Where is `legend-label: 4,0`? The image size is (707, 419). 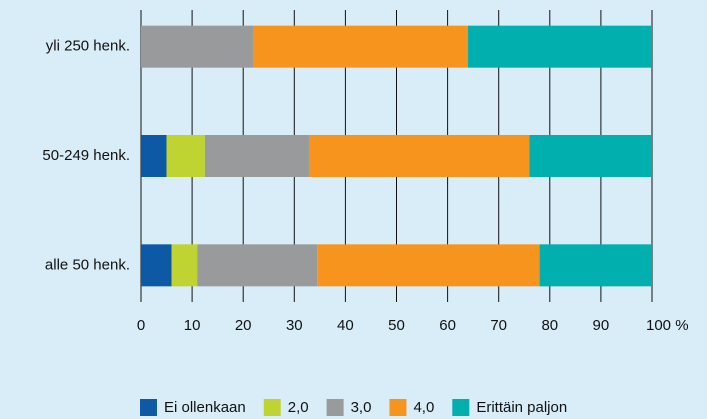 legend-label: 4,0 is located at coordinates (423, 407).